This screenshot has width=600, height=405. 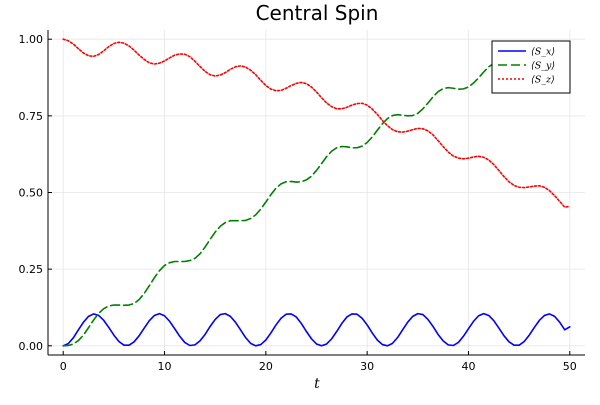 I want to click on legend: ⟨S_x⟩ ⟨S_y⟩ ⟨S_z⟩, so click(x=531, y=67).